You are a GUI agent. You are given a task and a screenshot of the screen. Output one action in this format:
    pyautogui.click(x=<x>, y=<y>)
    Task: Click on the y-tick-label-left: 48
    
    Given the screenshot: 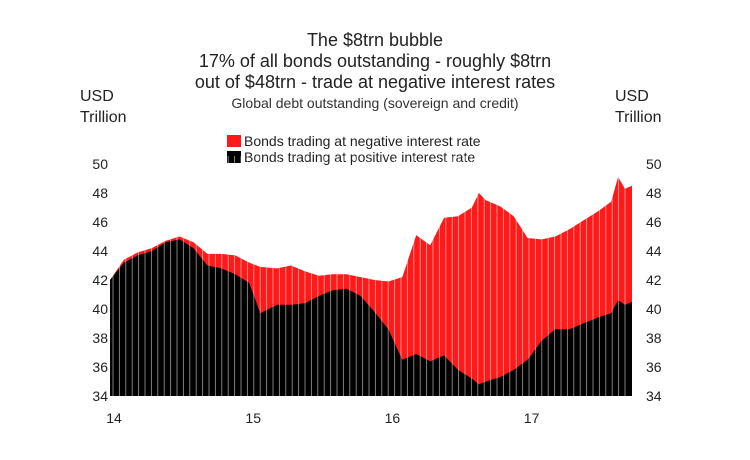 What is the action you would take?
    pyautogui.click(x=100, y=193)
    